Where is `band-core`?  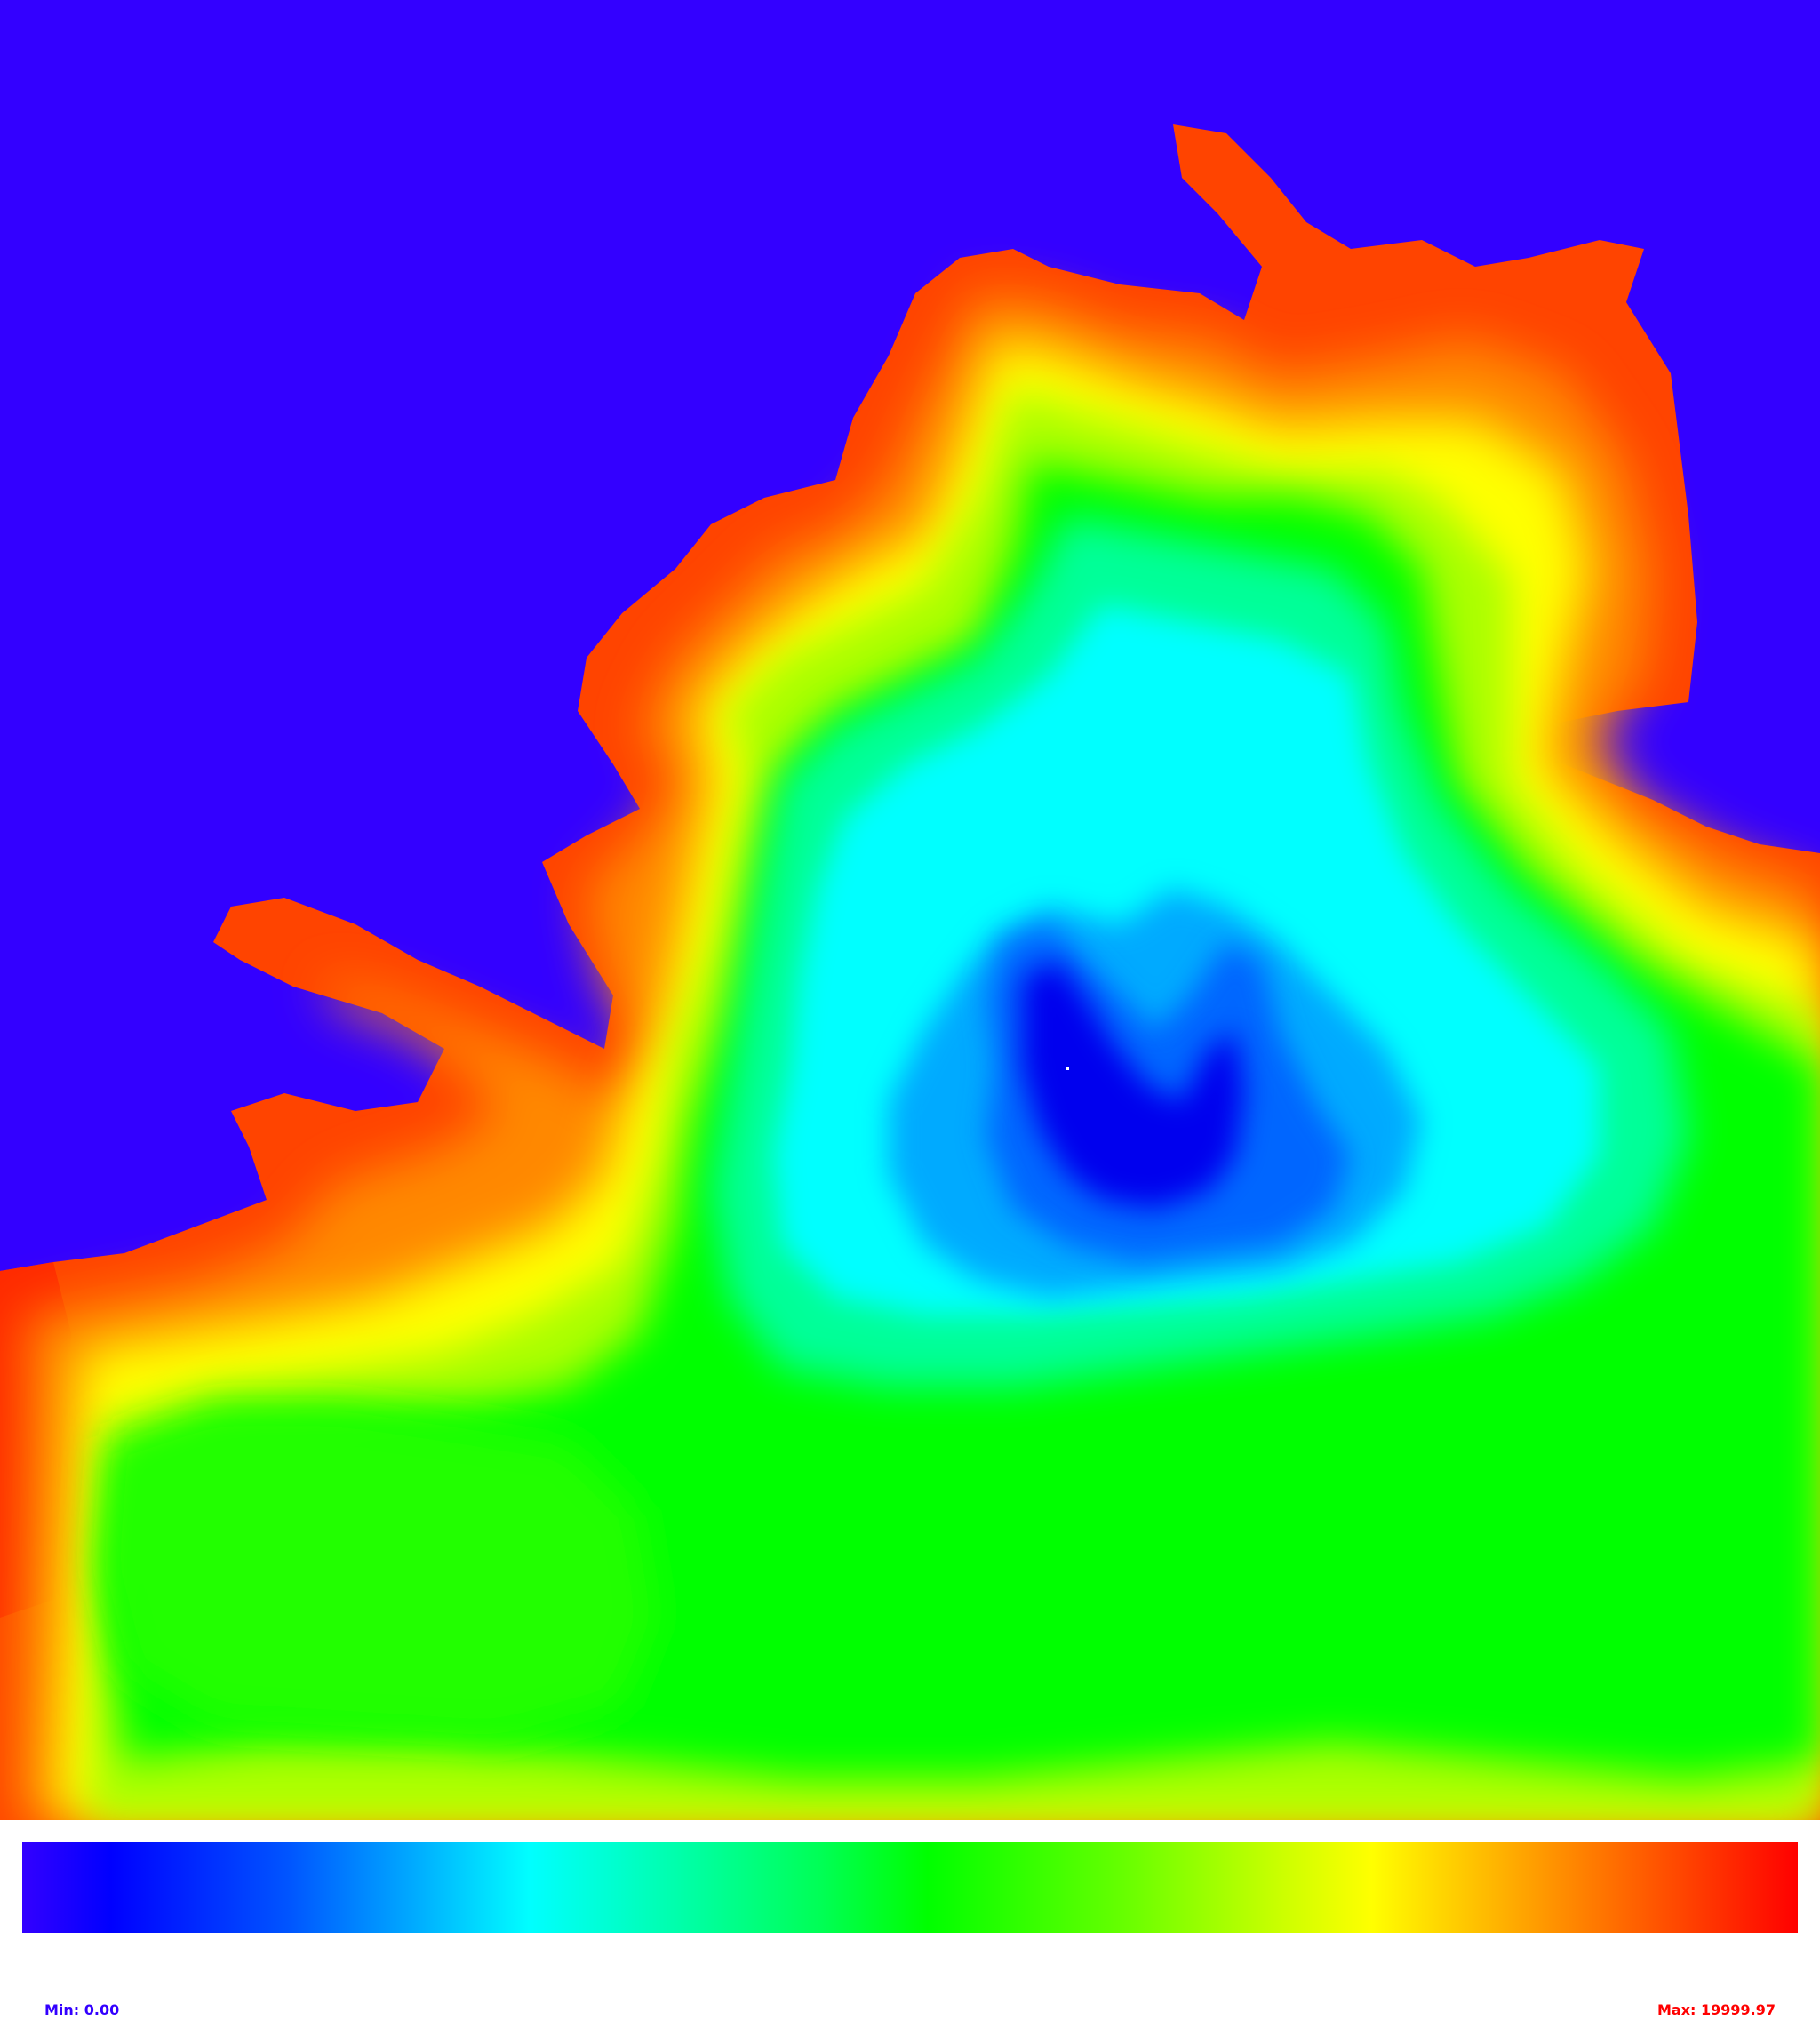
band-core is located at coordinates (1133, 1084).